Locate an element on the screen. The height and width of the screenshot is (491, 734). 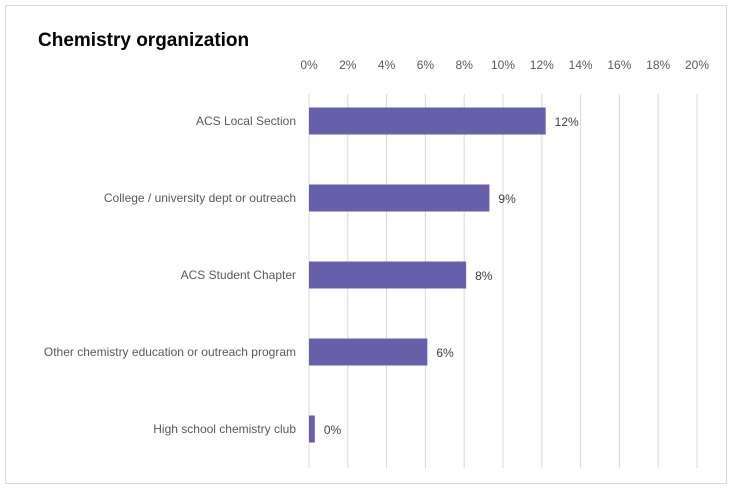
category-label: High school chemistry club is located at coordinates (224, 429).